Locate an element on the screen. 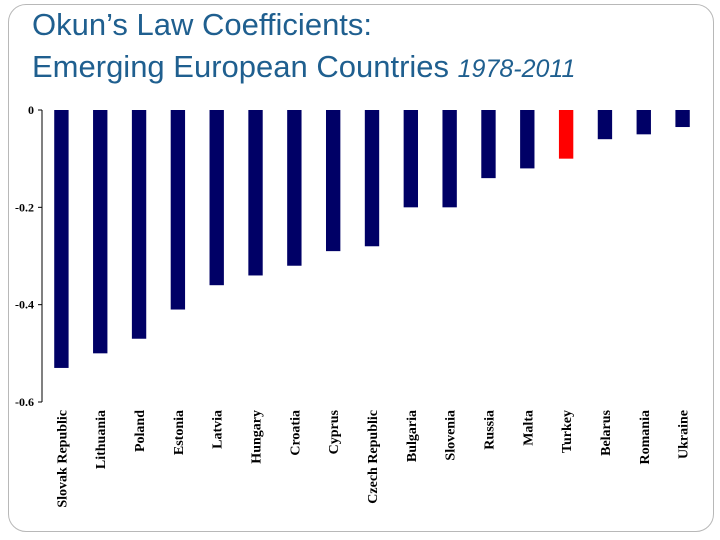 The width and height of the screenshot is (720, 540). y-tick-label: -0.6 is located at coordinates (24, 402).